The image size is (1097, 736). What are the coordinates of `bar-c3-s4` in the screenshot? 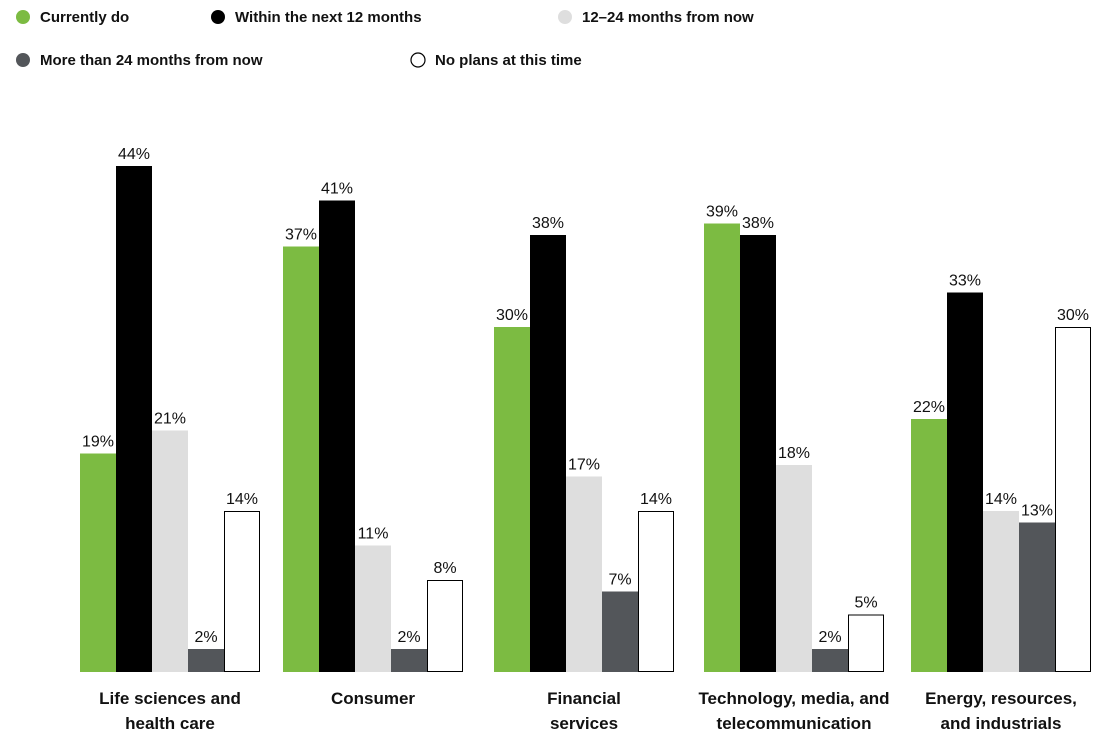 It's located at (620, 631).